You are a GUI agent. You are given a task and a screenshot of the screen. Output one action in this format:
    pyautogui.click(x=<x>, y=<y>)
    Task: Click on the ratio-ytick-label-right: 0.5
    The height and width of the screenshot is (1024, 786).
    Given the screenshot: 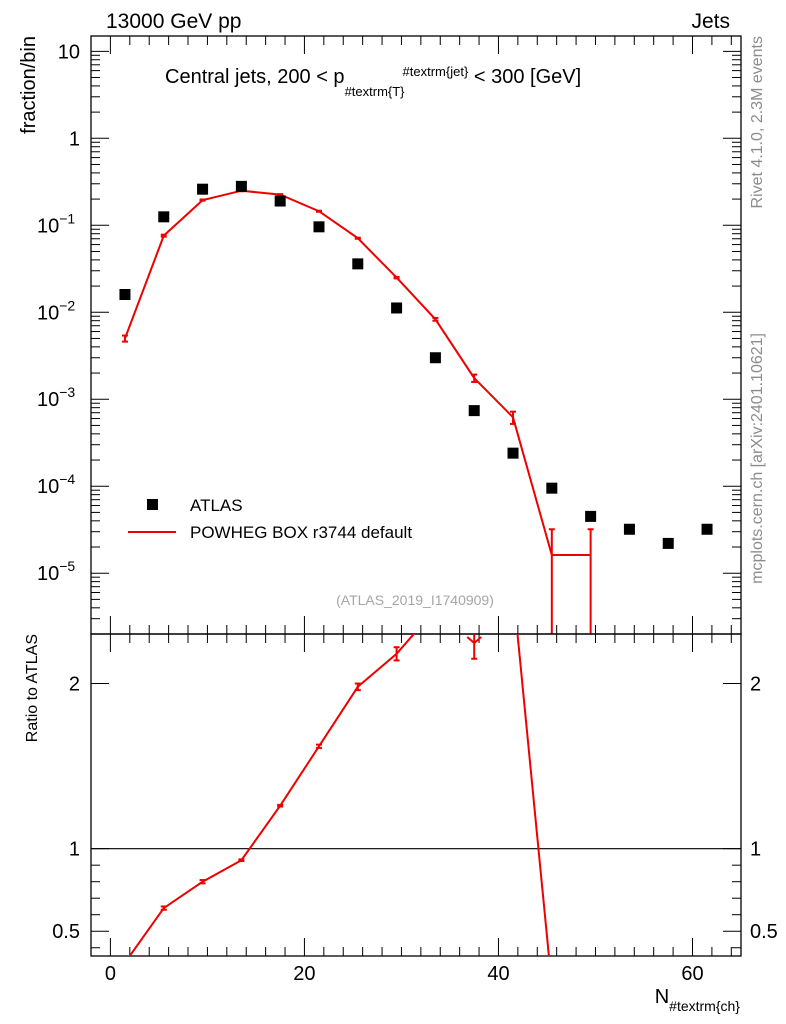 What is the action you would take?
    pyautogui.click(x=764, y=932)
    